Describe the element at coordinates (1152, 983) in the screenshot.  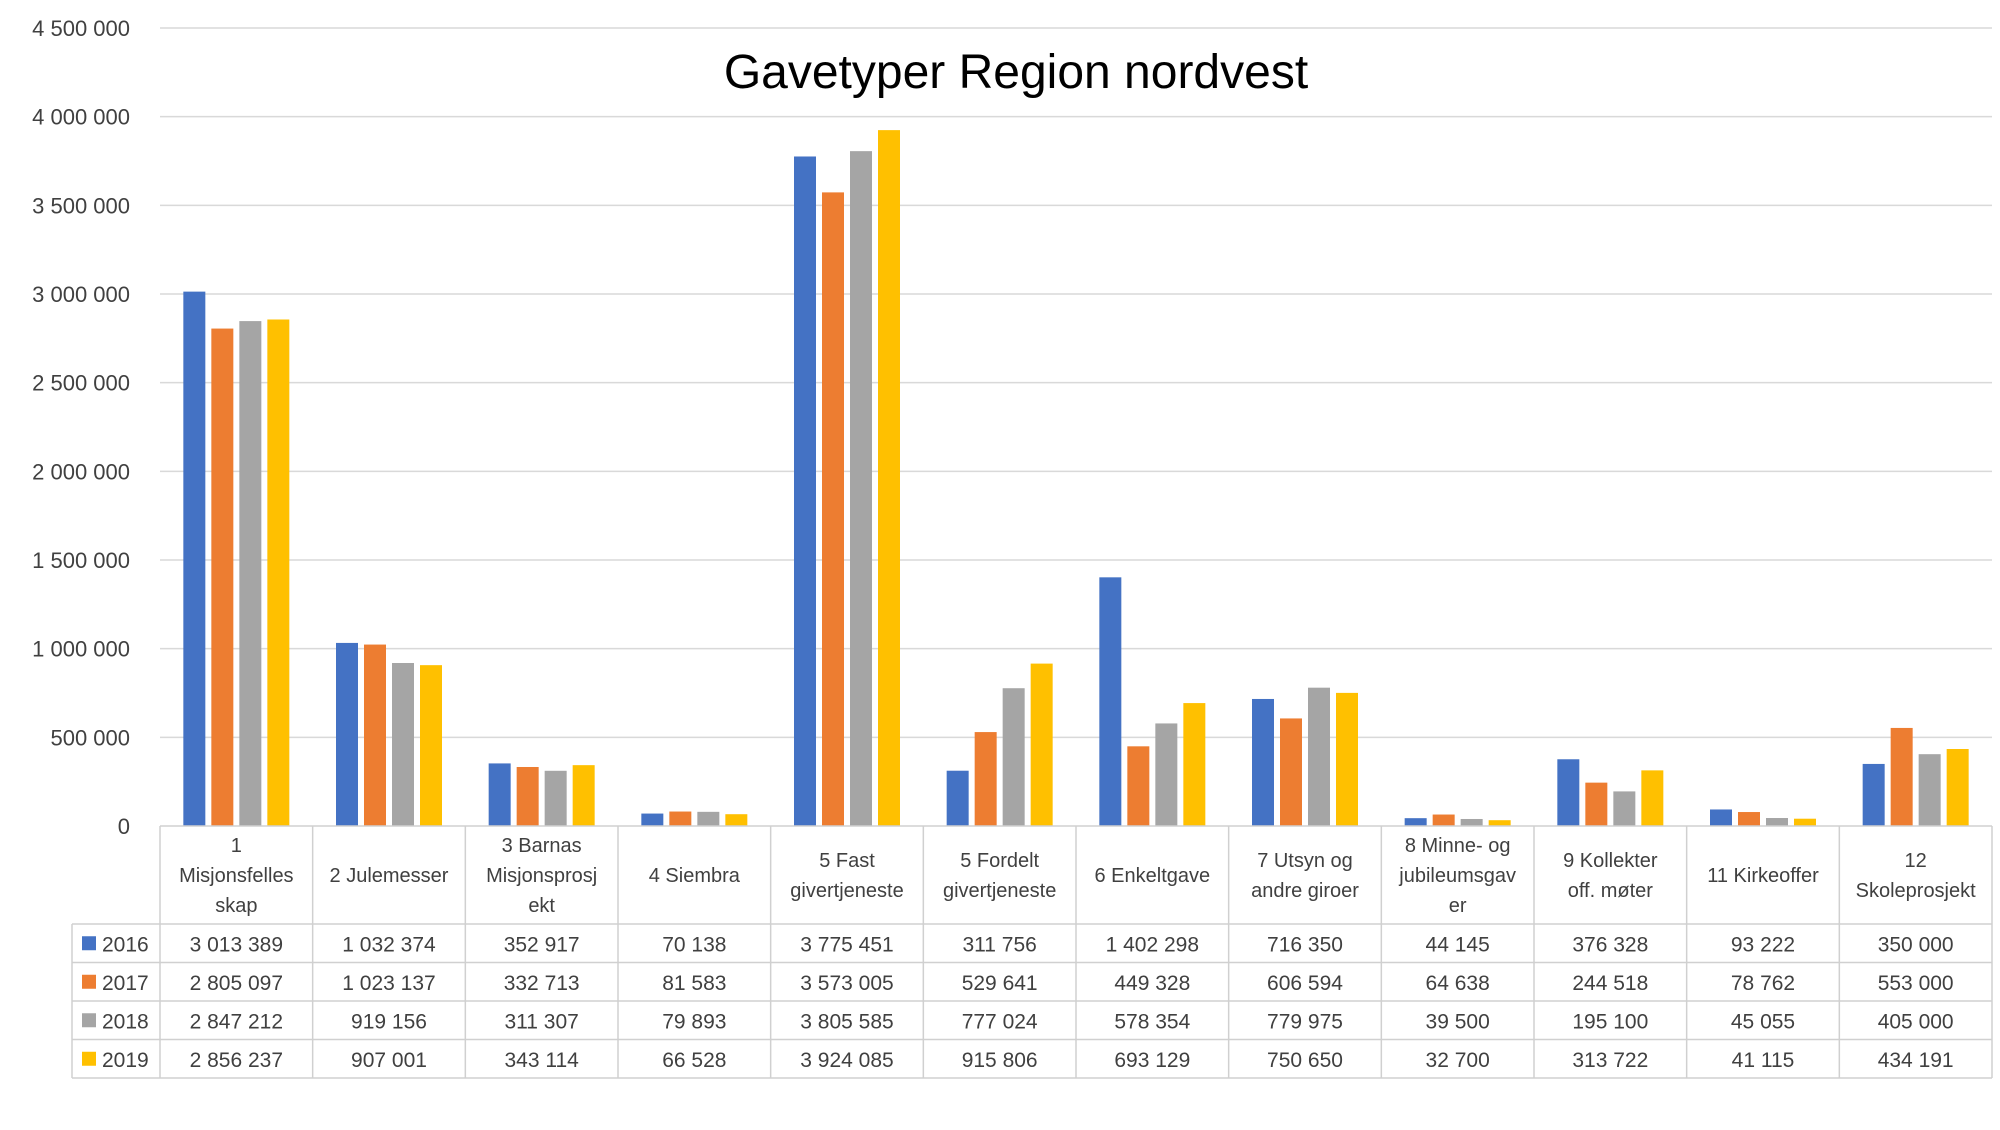
I see `table-value: 449 328` at that location.